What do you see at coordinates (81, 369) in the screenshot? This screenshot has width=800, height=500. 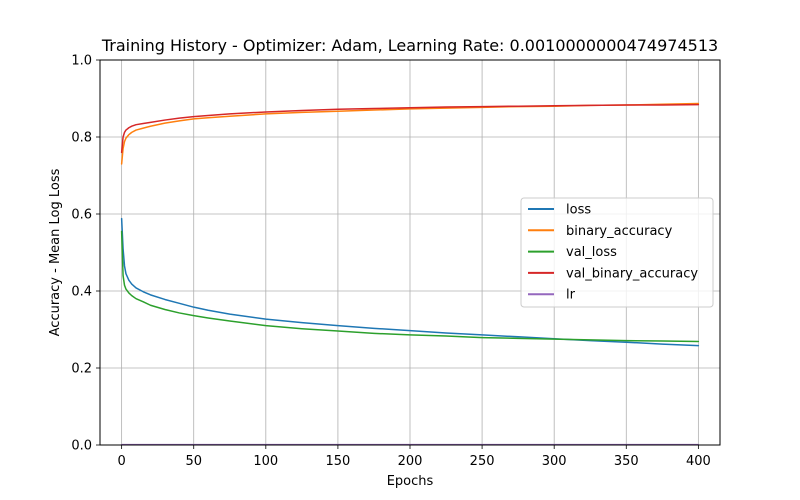 I see `y-tick-label: 0.2` at bounding box center [81, 369].